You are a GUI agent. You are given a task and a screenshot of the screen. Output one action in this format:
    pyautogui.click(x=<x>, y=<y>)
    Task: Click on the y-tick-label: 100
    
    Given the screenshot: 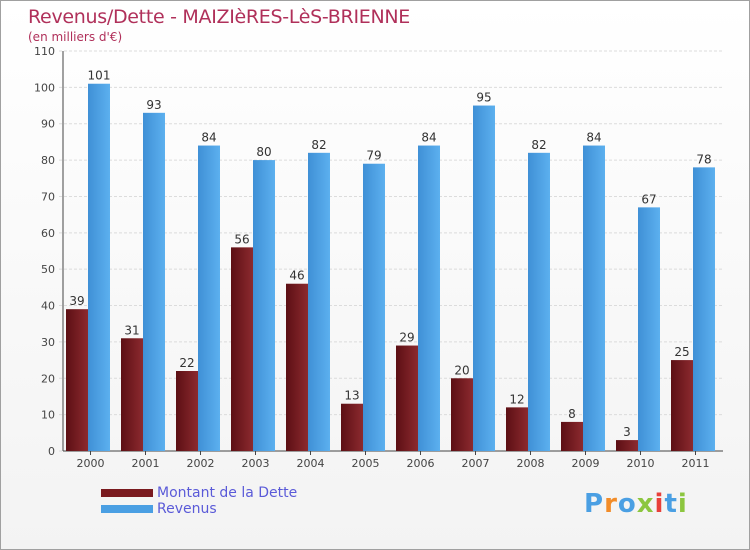 What is the action you would take?
    pyautogui.click(x=44, y=87)
    